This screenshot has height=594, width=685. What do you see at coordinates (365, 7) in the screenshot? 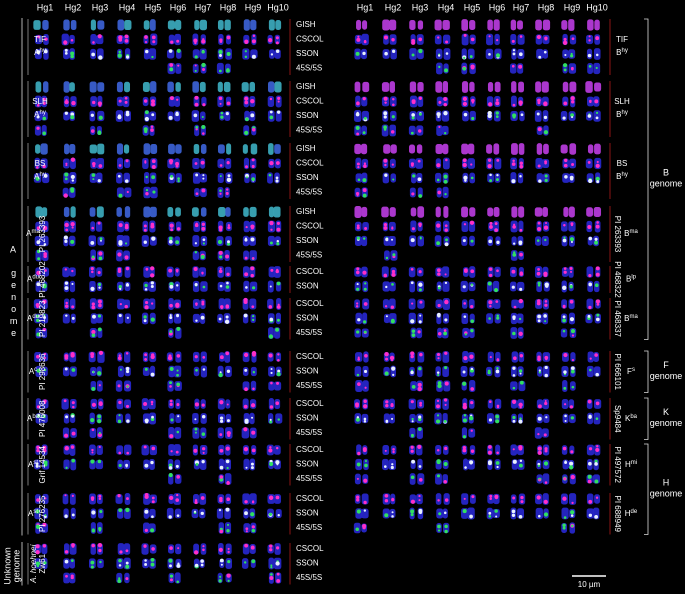
I see `column-header: Hg1` at bounding box center [365, 7].